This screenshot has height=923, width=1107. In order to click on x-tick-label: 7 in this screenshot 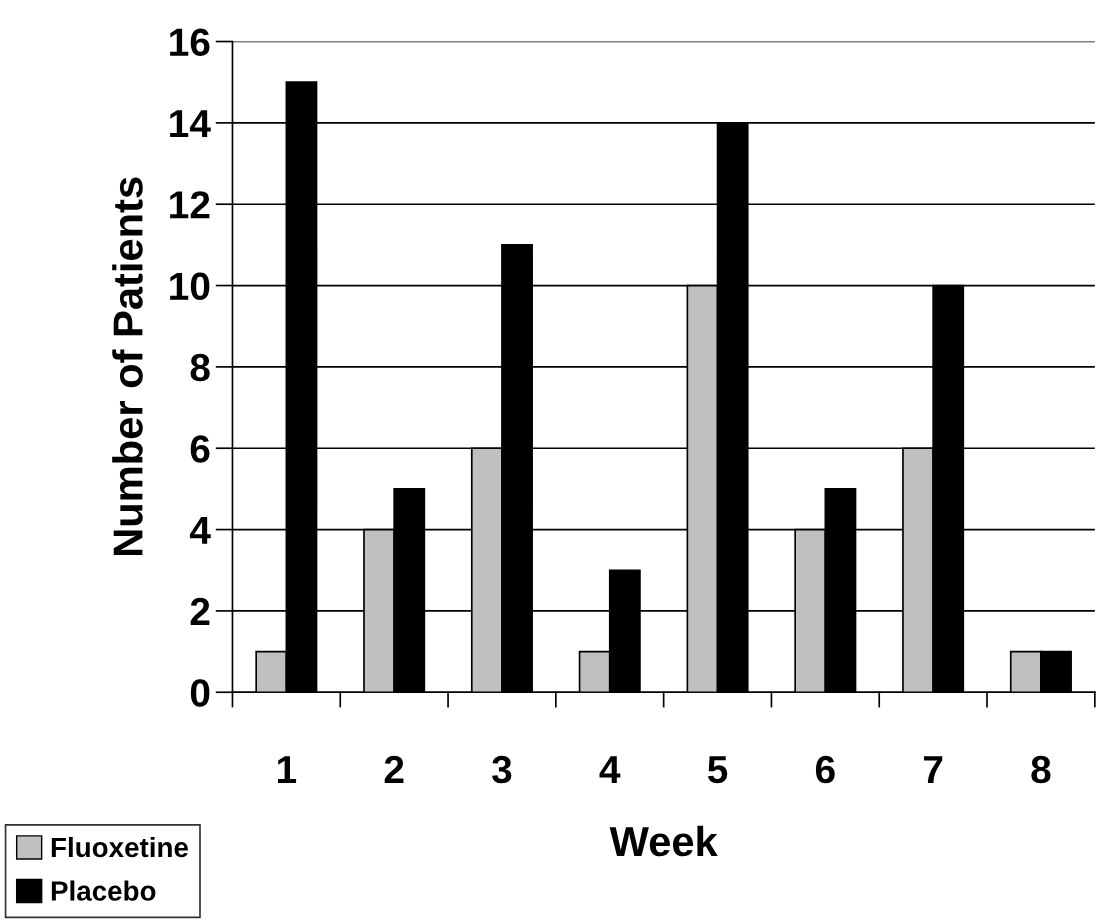, I will do `click(933, 769)`.